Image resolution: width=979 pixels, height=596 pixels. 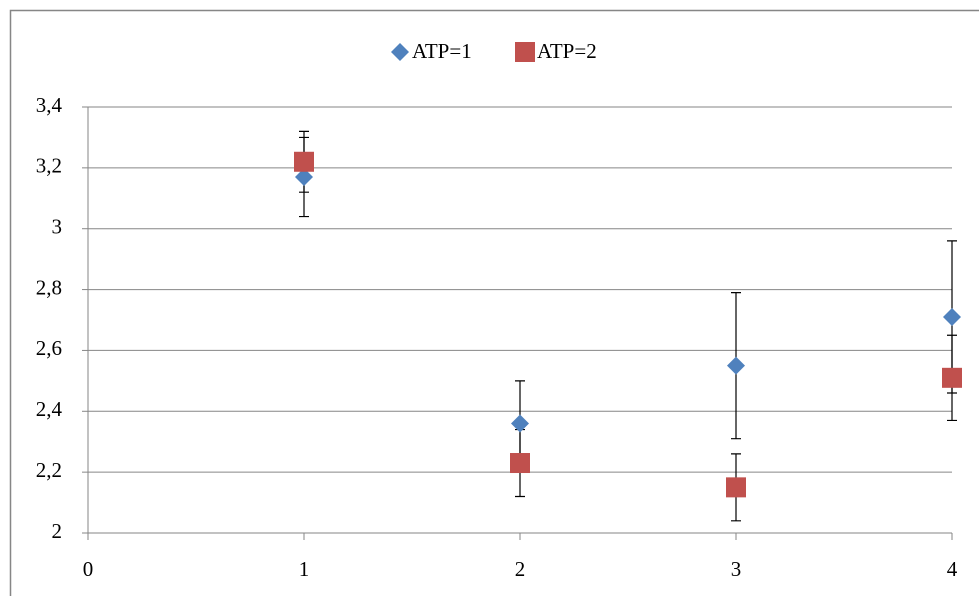 I want to click on y-tick-label: 3,2, so click(x=49, y=166).